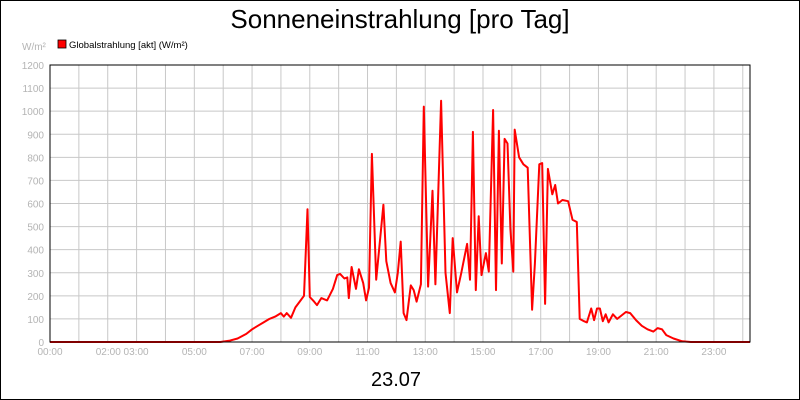  I want to click on y-tick-label: 200, so click(35, 297).